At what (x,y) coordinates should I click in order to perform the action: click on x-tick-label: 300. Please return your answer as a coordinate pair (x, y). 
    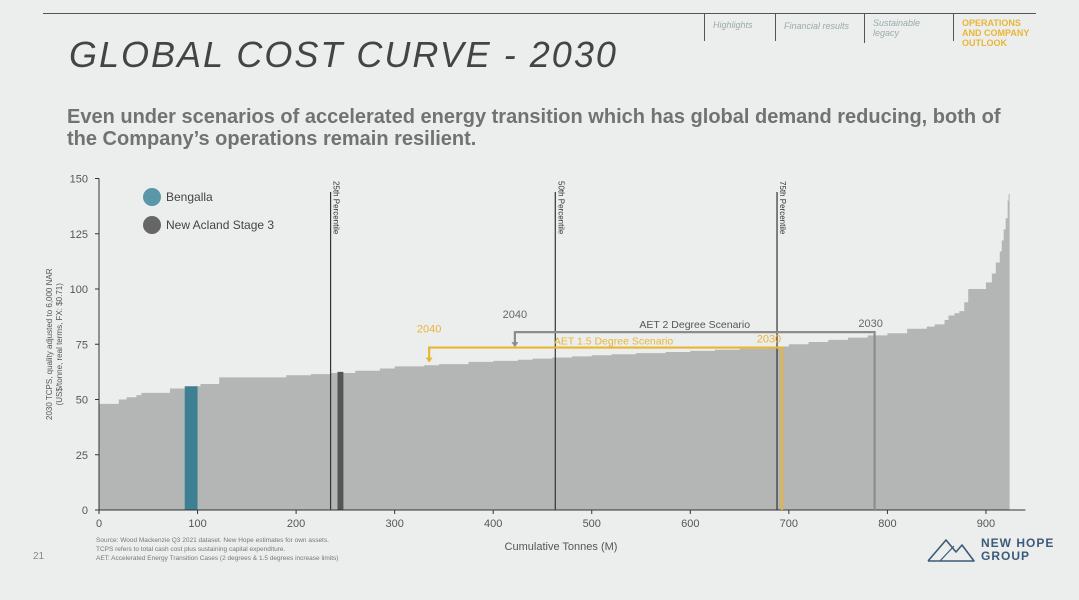
    Looking at the image, I should click on (394, 524).